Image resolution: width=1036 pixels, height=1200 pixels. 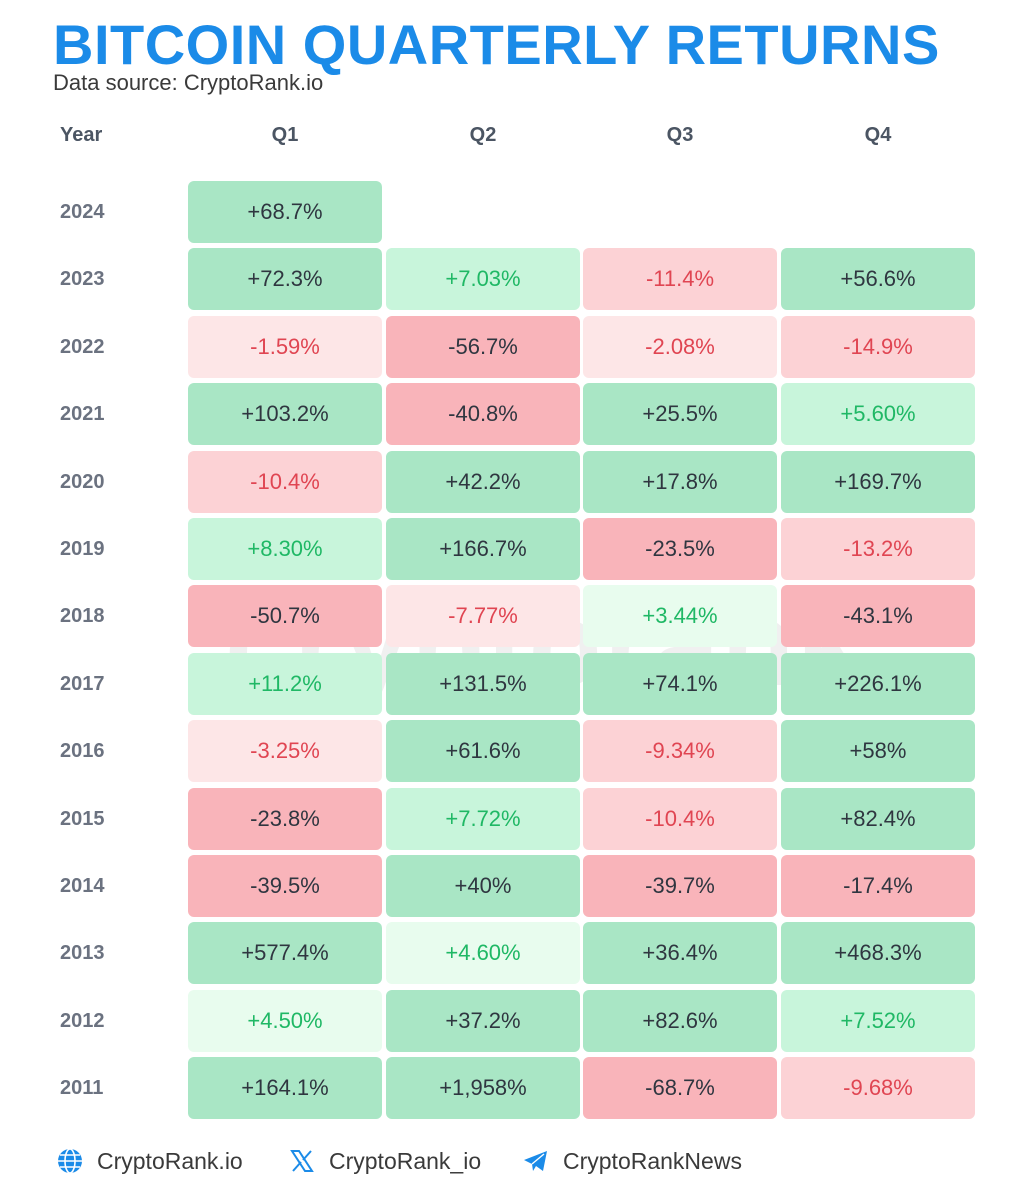 What do you see at coordinates (483, 414) in the screenshot?
I see `return-cell-q2: -40.8%` at bounding box center [483, 414].